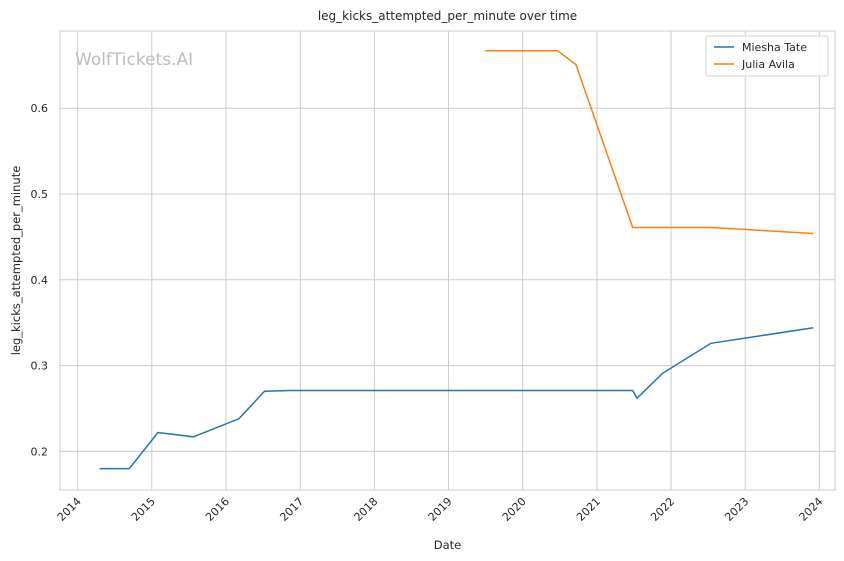 This screenshot has height=561, width=844. Describe the element at coordinates (134, 60) in the screenshot. I see `watermark: WolfTickets.AI` at that location.